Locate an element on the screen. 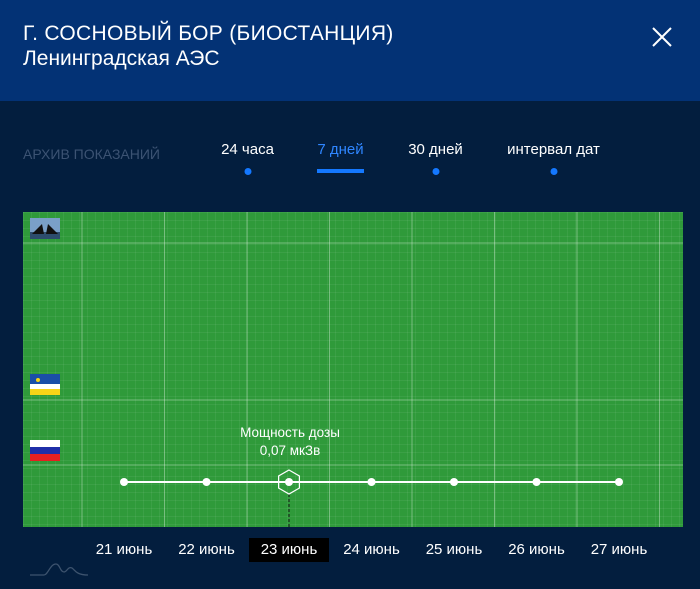 This screenshot has height=589, width=700. x-axis-label: 27 июнь is located at coordinates (619, 549).